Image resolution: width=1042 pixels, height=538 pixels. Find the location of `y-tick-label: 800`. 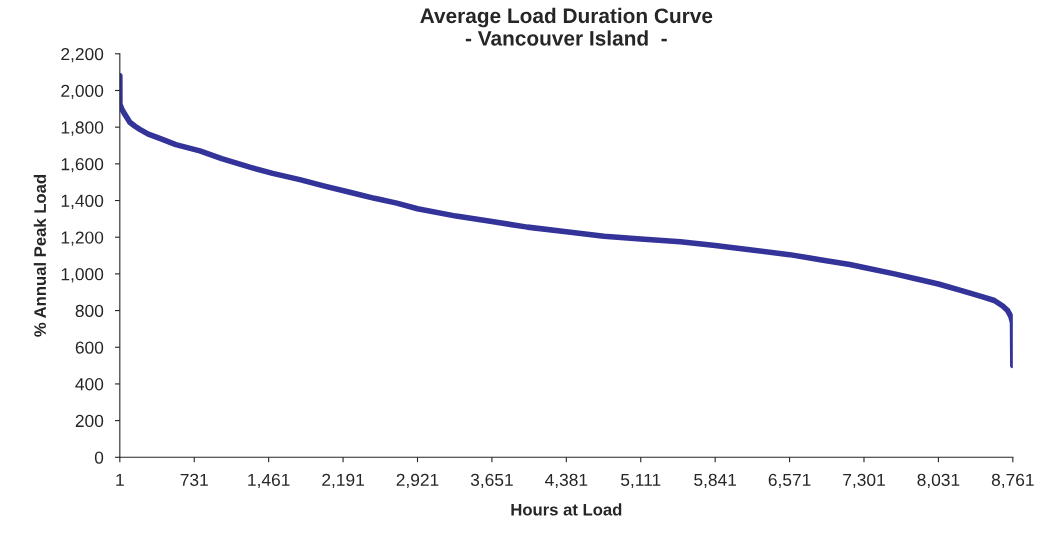

y-tick-label: 800 is located at coordinates (89, 311).